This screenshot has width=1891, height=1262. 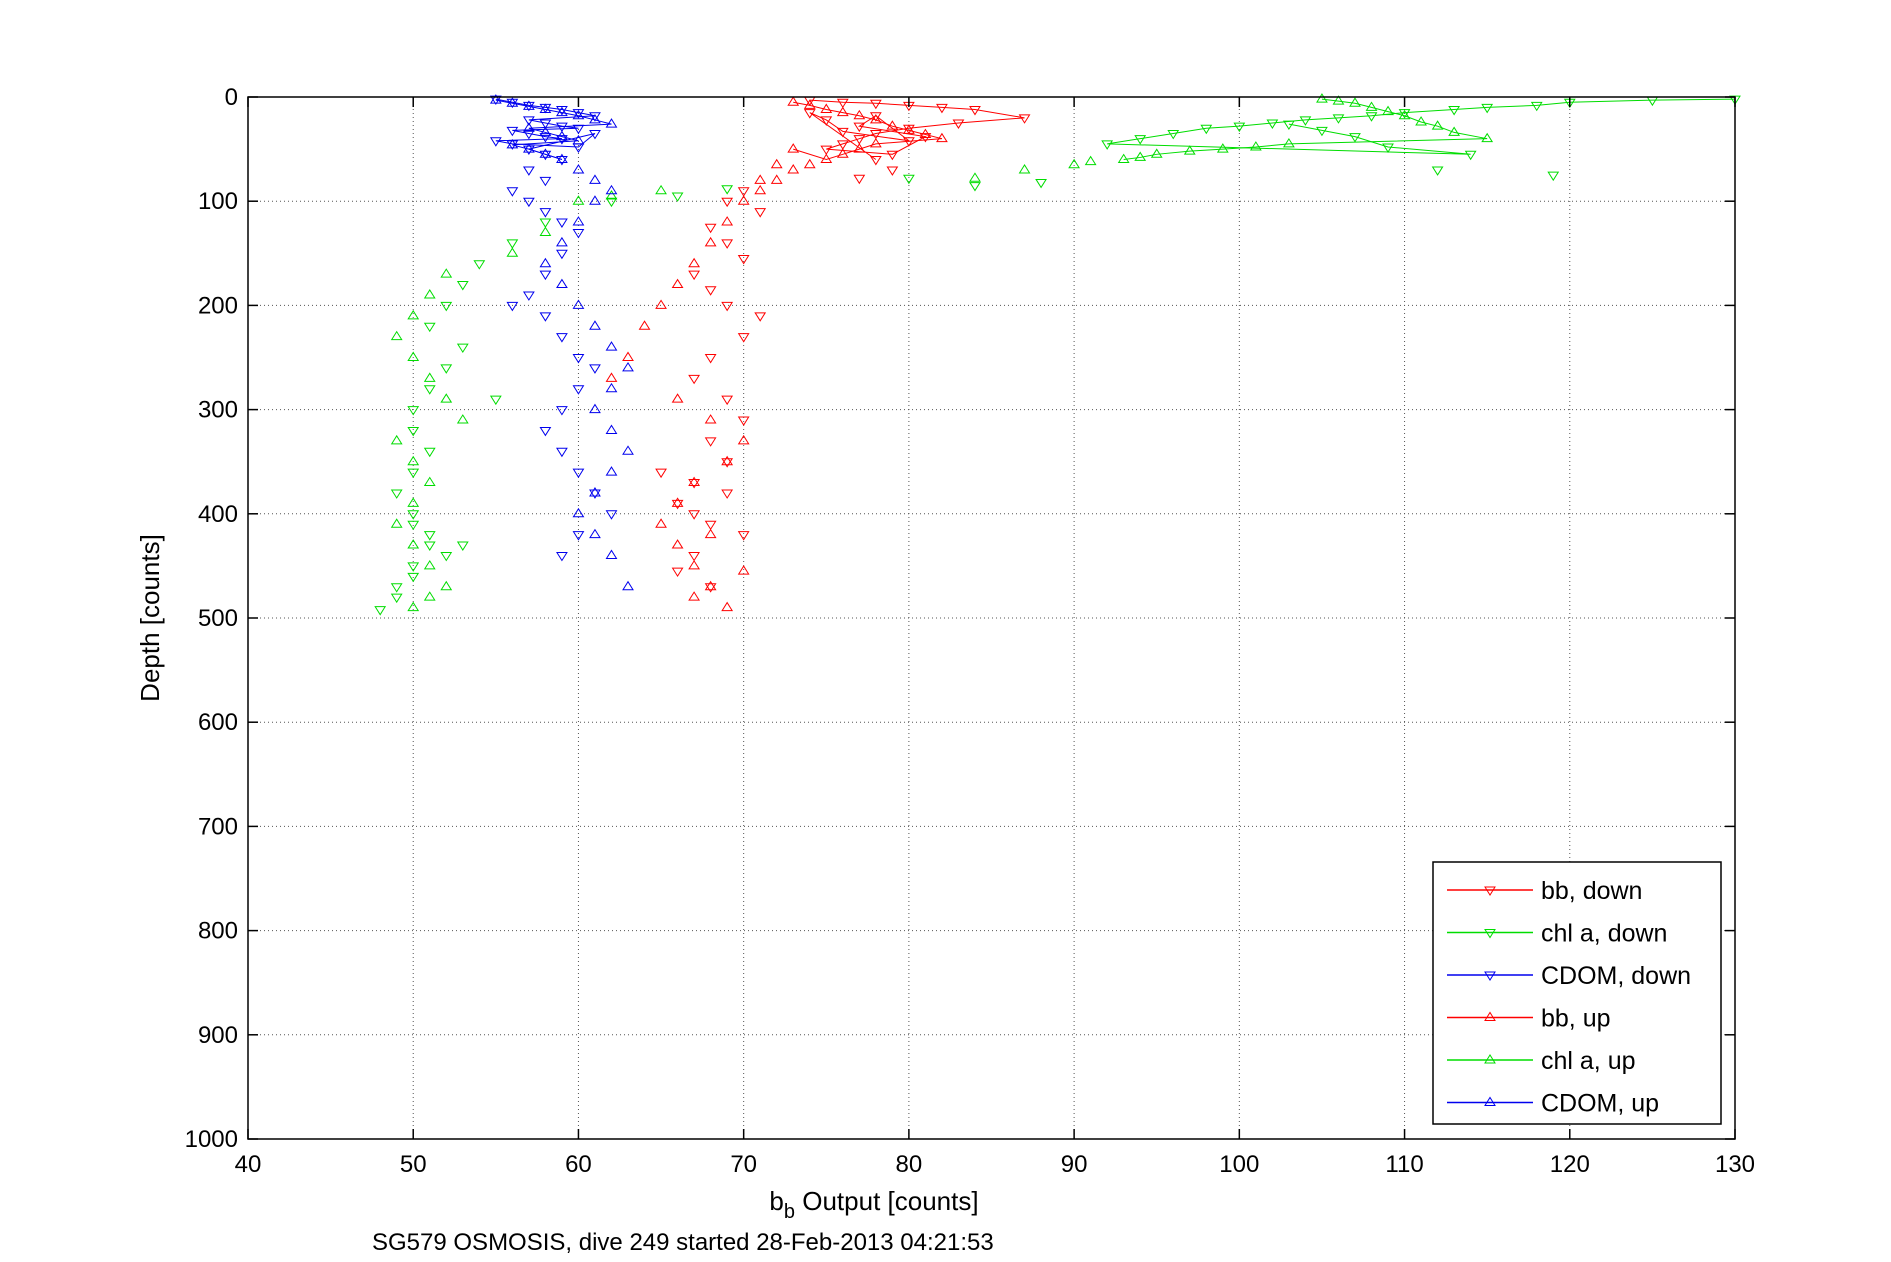 I want to click on x-tick-label: 110, so click(x=1404, y=1164).